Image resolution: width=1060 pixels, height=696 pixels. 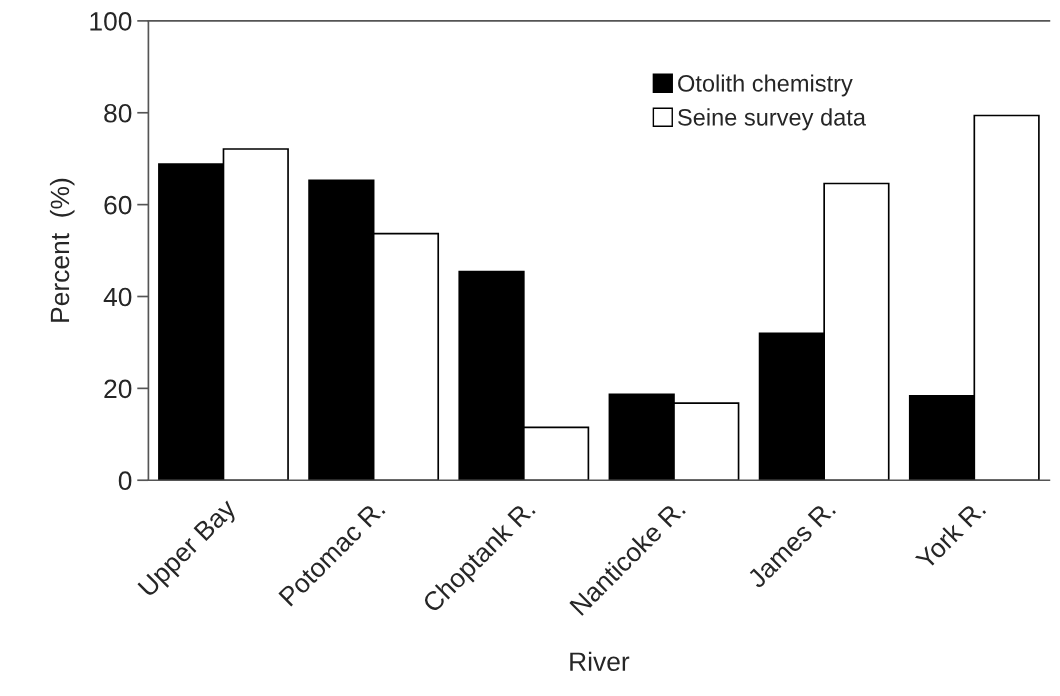 What do you see at coordinates (765, 85) in the screenshot?
I see `legend-label: Otolith chemistry` at bounding box center [765, 85].